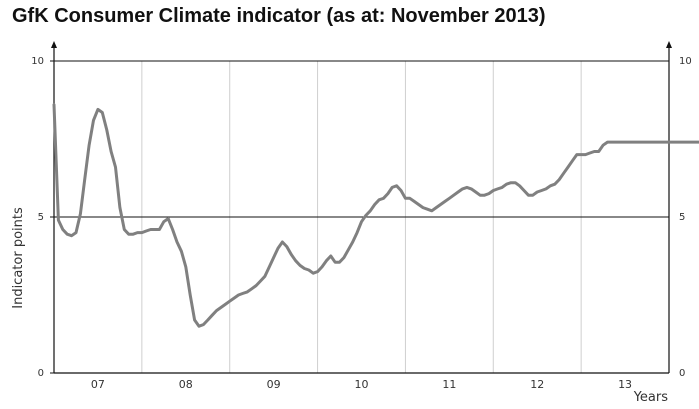 Image resolution: width=699 pixels, height=409 pixels. I want to click on x-tick-label: 13, so click(625, 384).